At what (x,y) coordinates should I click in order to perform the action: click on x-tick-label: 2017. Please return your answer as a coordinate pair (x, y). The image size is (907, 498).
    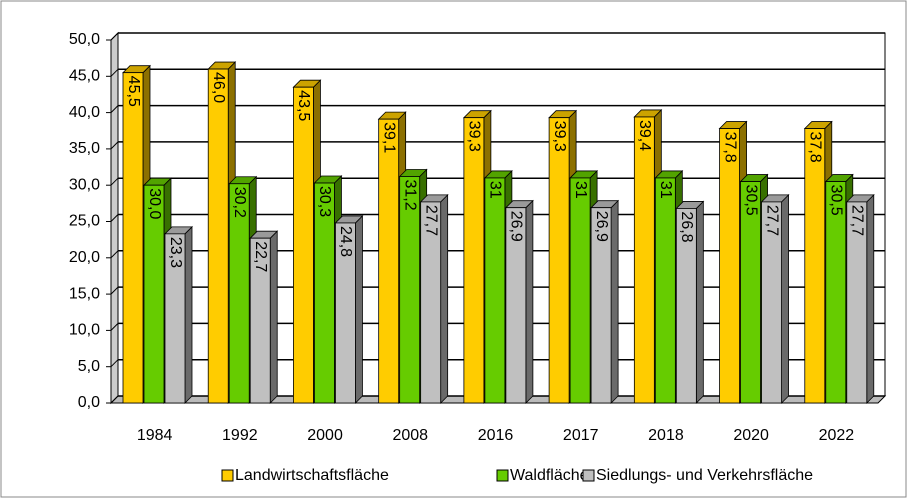
    Looking at the image, I should click on (581, 435).